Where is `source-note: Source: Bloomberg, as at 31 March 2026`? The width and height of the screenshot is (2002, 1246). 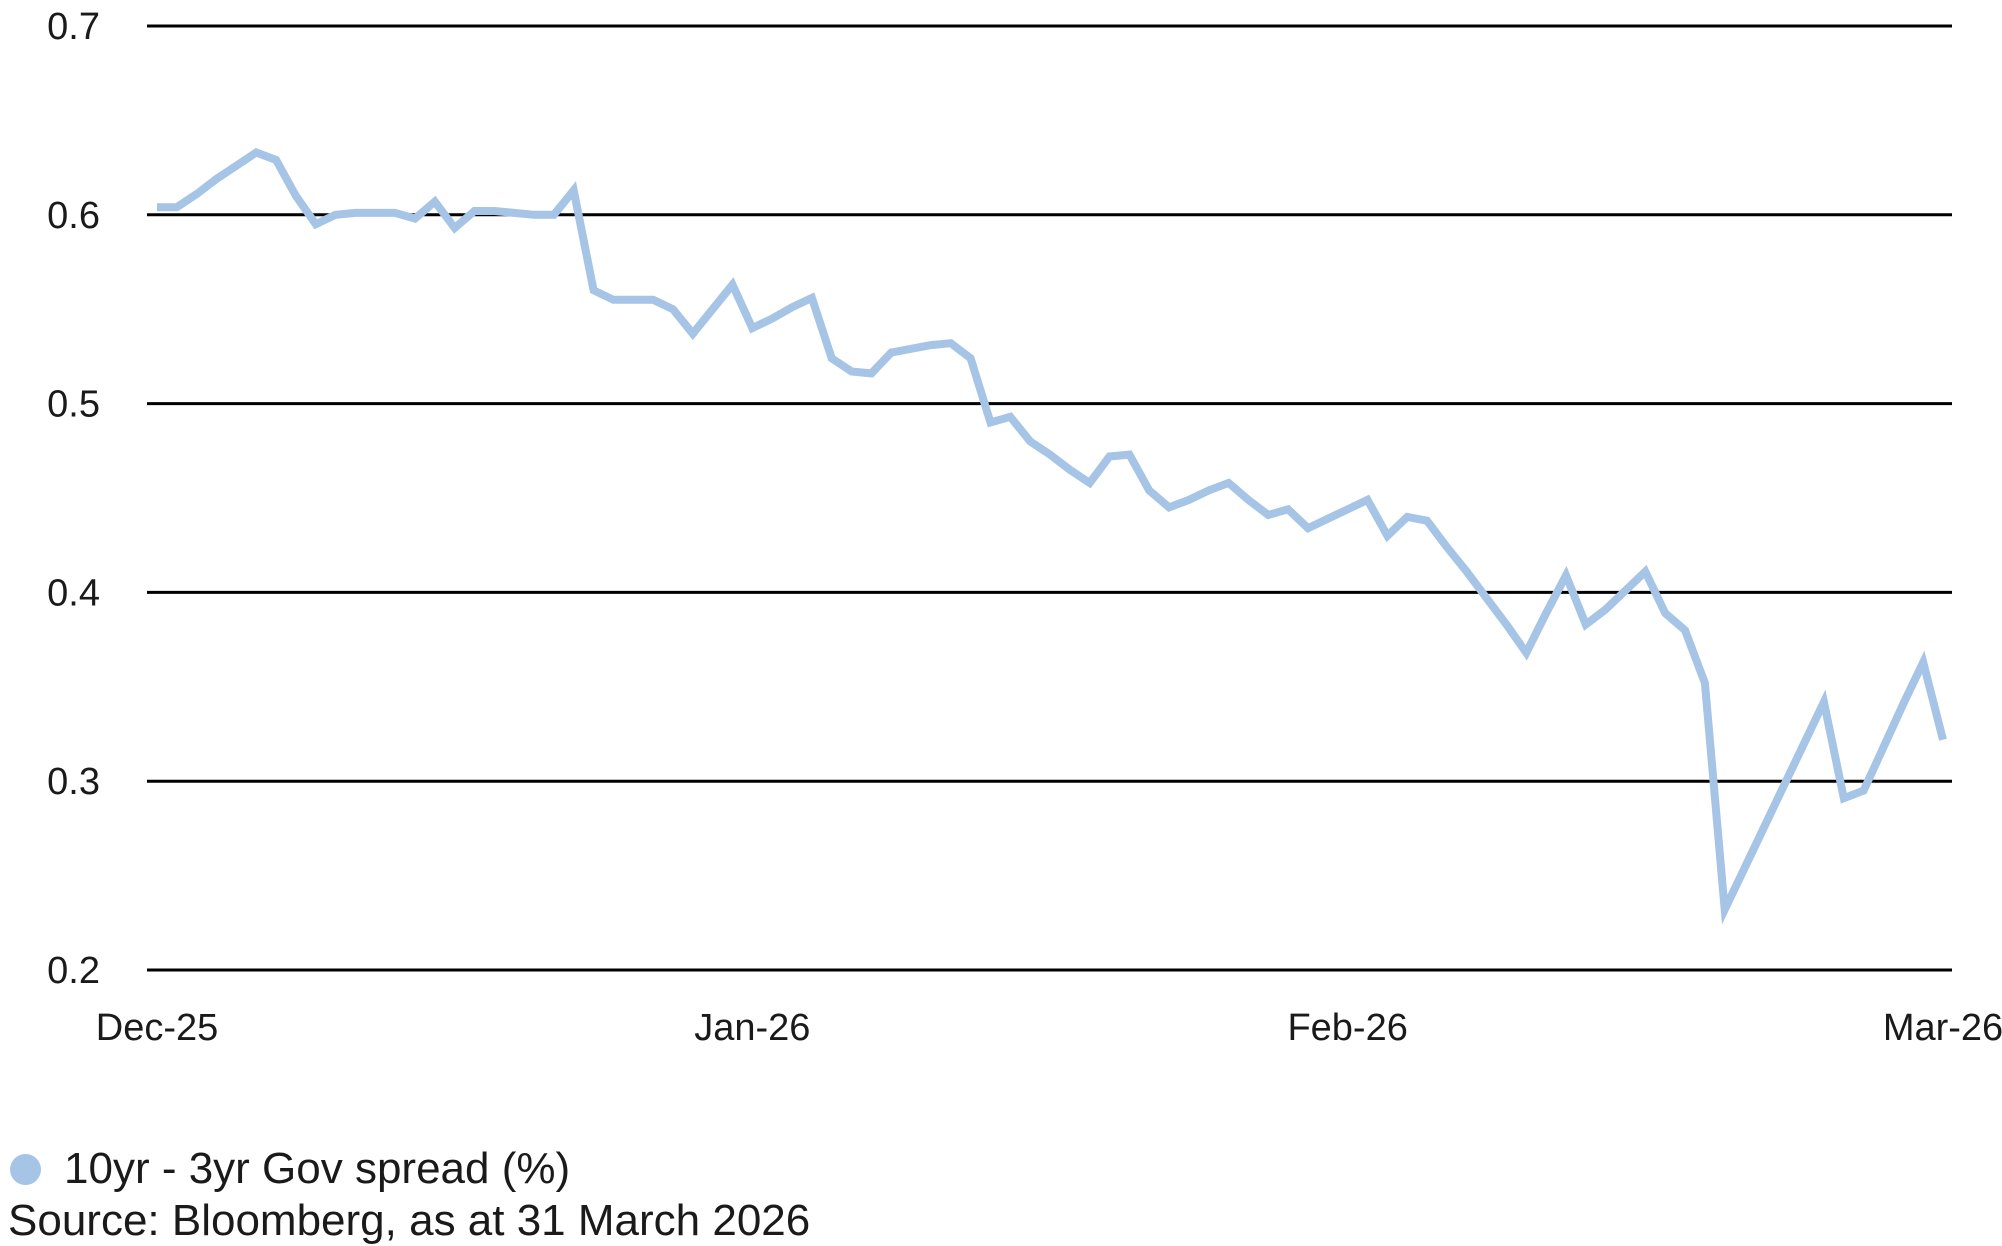 source-note: Source: Bloomberg, as at 31 March 2026 is located at coordinates (409, 1220).